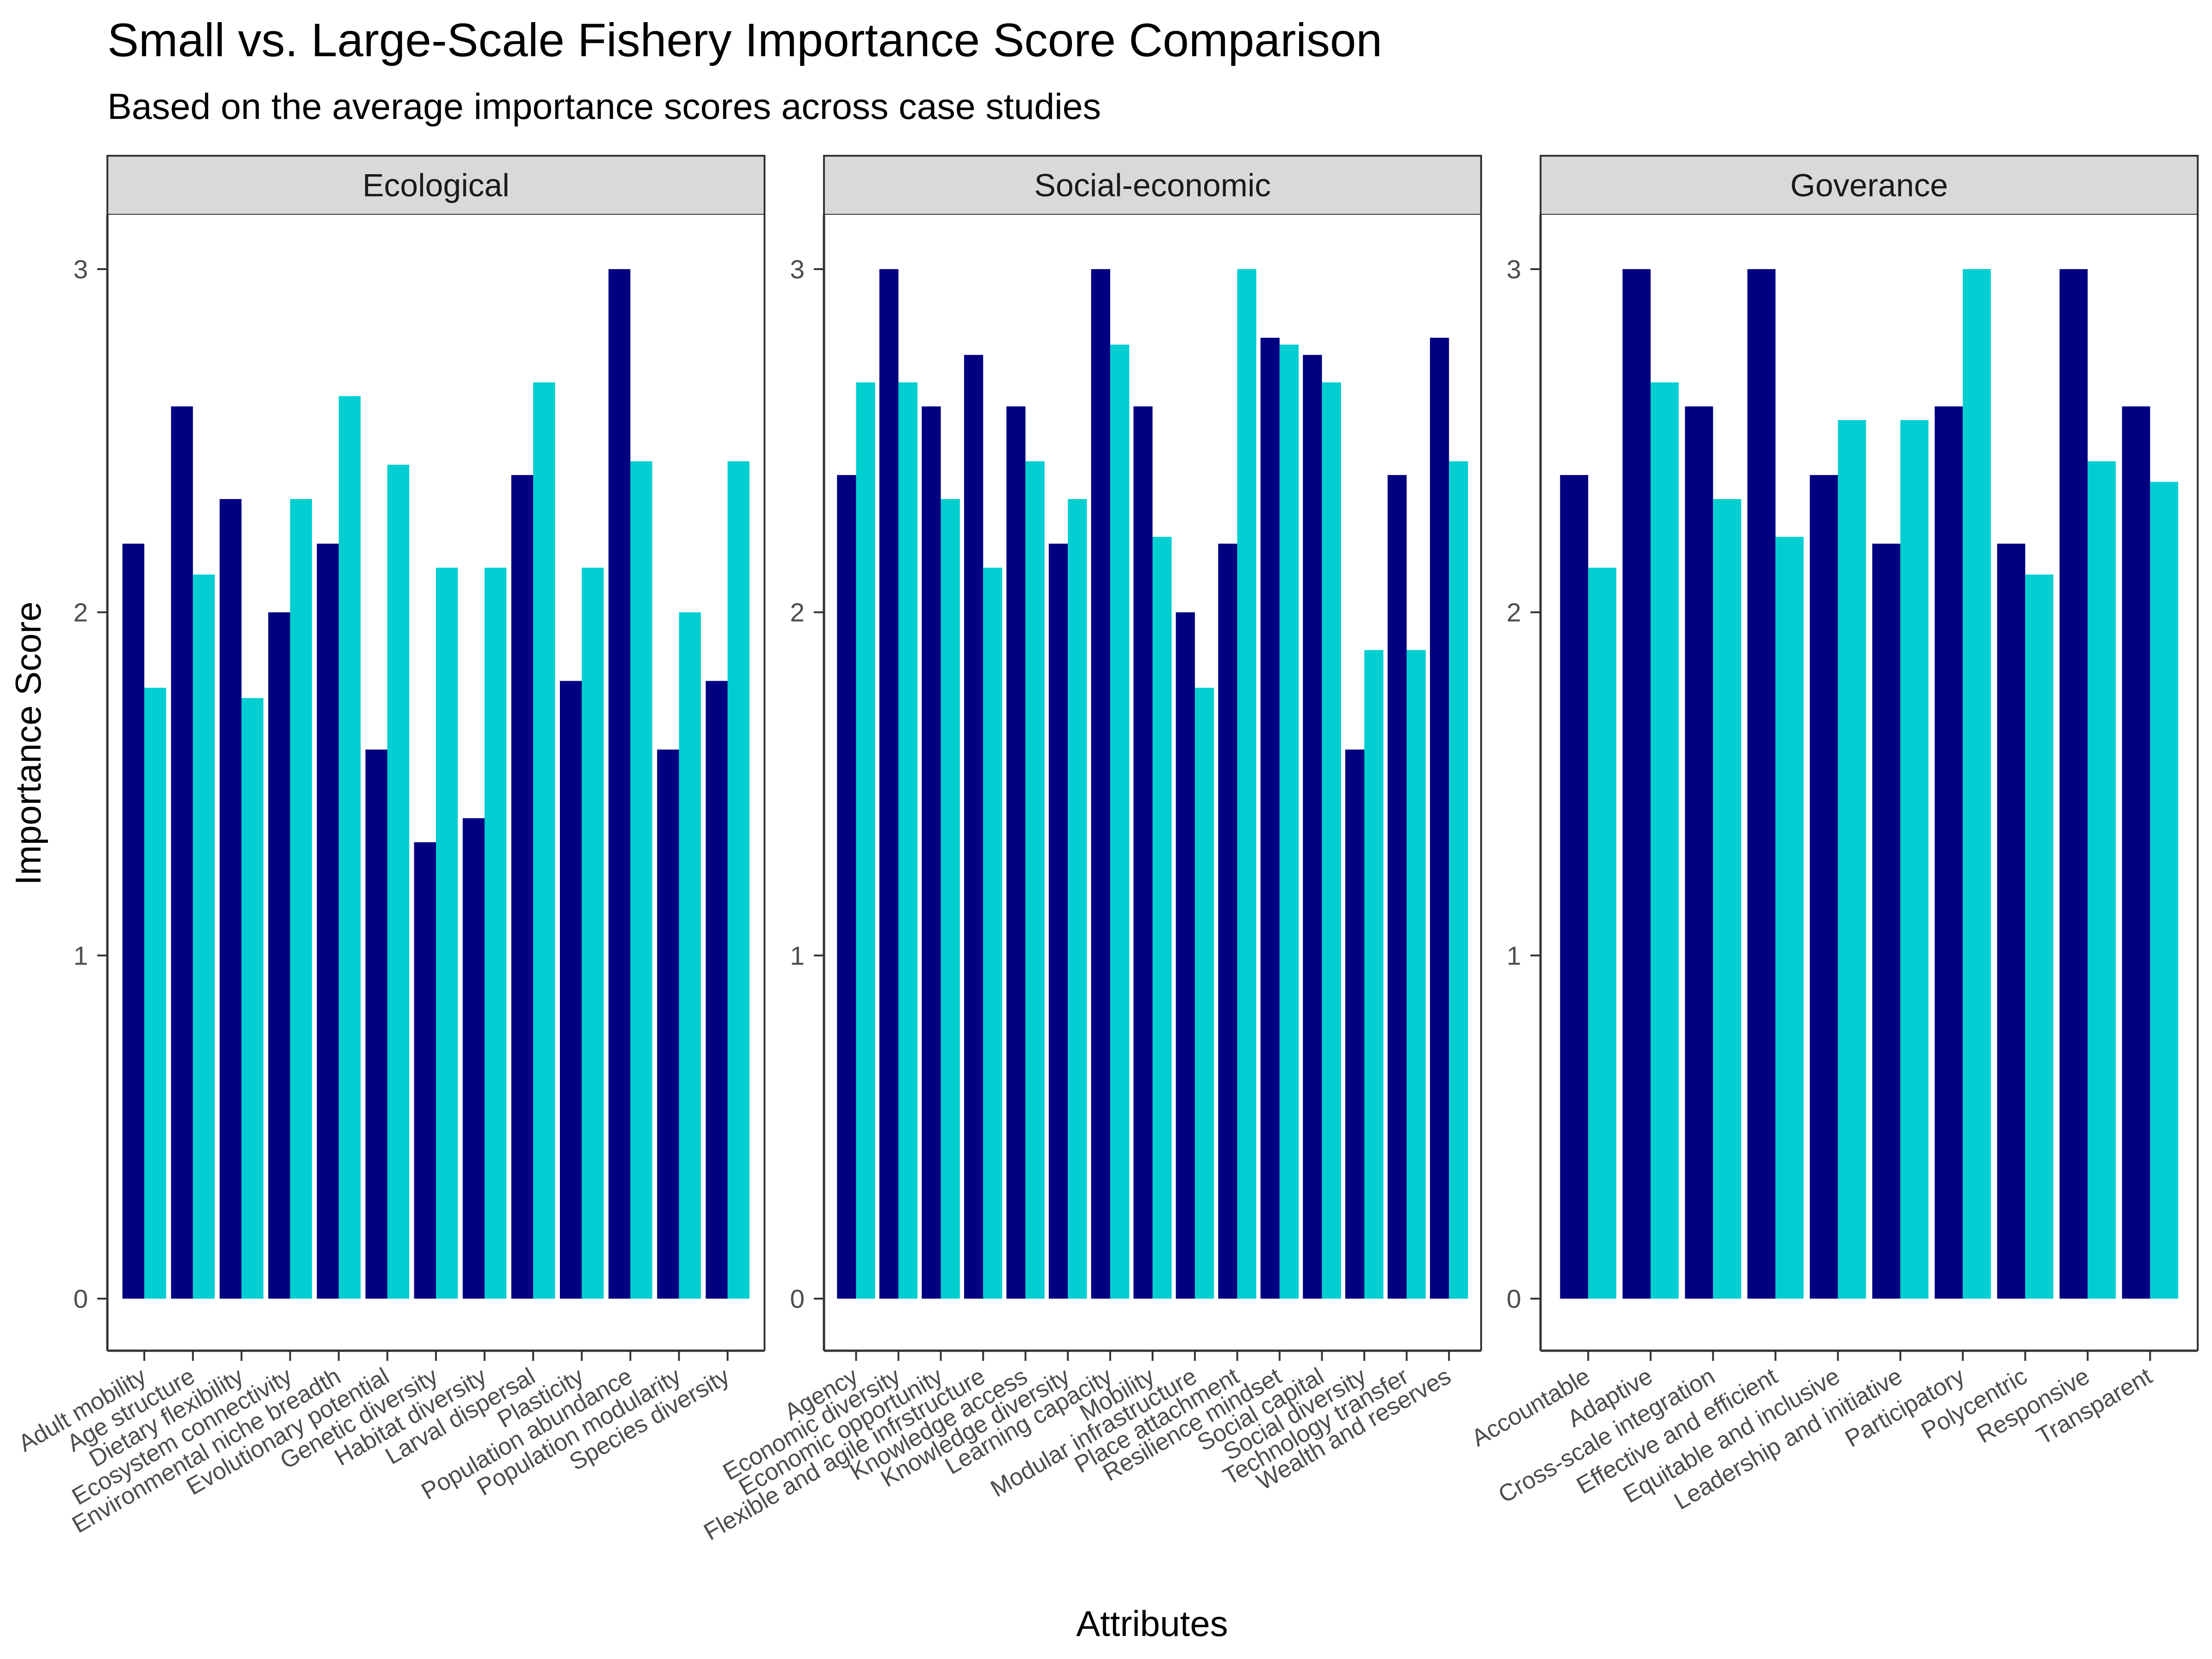 Image resolution: width=2212 pixels, height=1659 pixels. Describe the element at coordinates (80, 1299) in the screenshot. I see `y-tick-label-ecological-0: 0` at that location.